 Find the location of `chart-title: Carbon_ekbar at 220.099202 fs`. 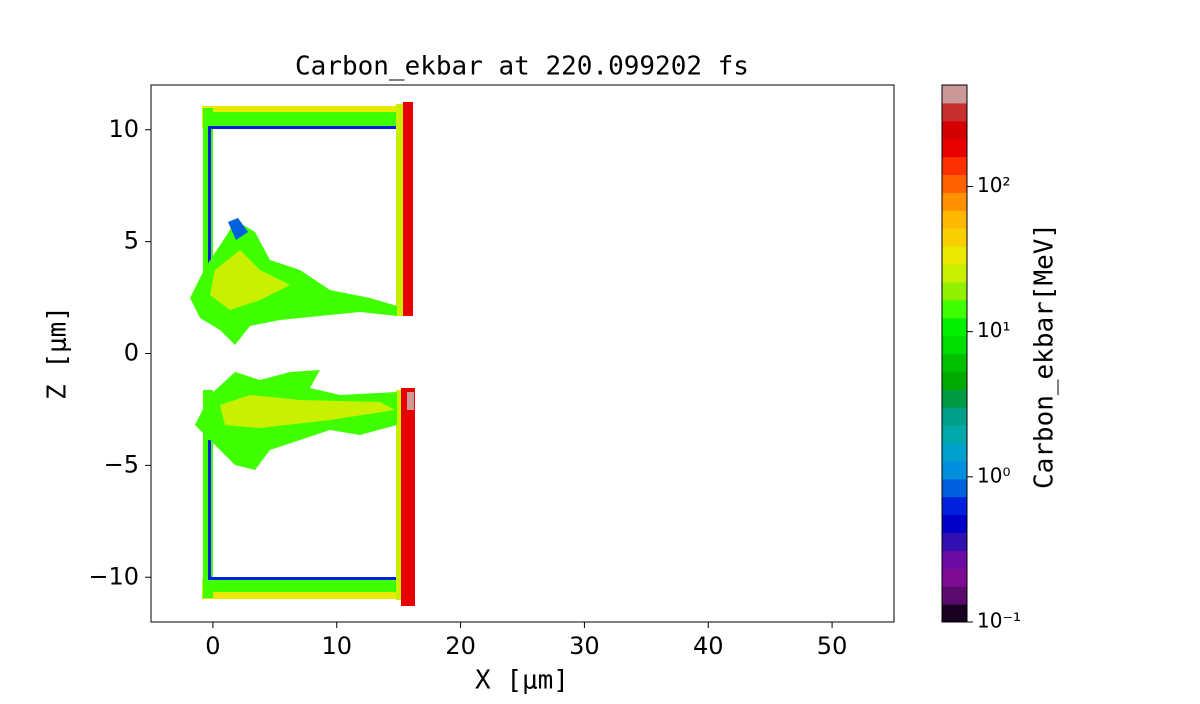

chart-title: Carbon_ekbar at 220.099202 fs is located at coordinates (522, 67).